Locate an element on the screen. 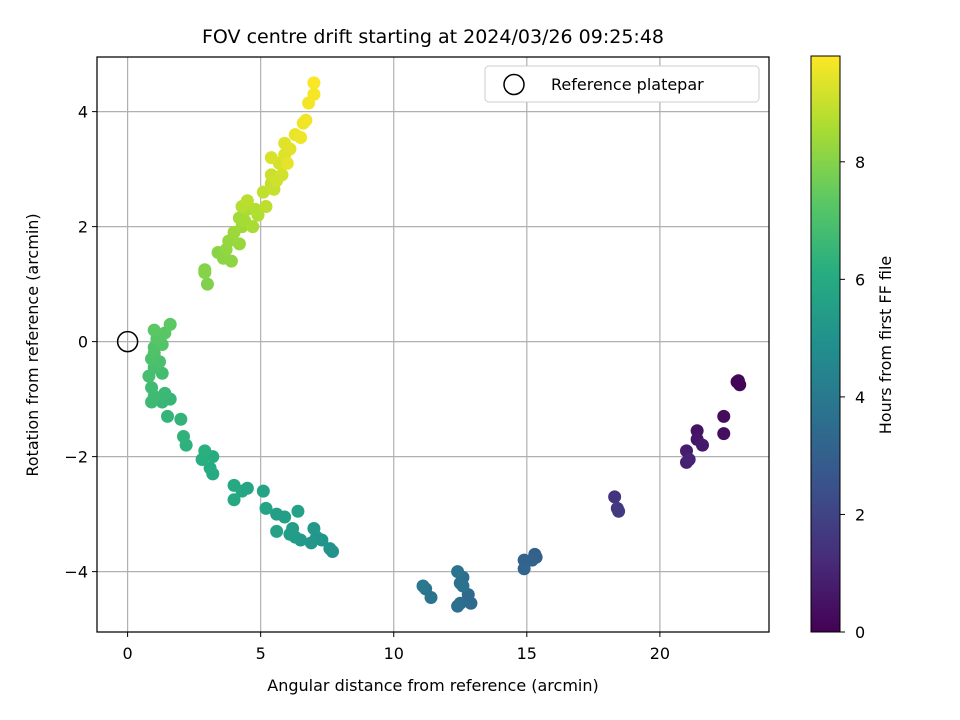 Image resolution: width=960 pixels, height=720 pixels. legend: Reference platepar is located at coordinates (622, 84).